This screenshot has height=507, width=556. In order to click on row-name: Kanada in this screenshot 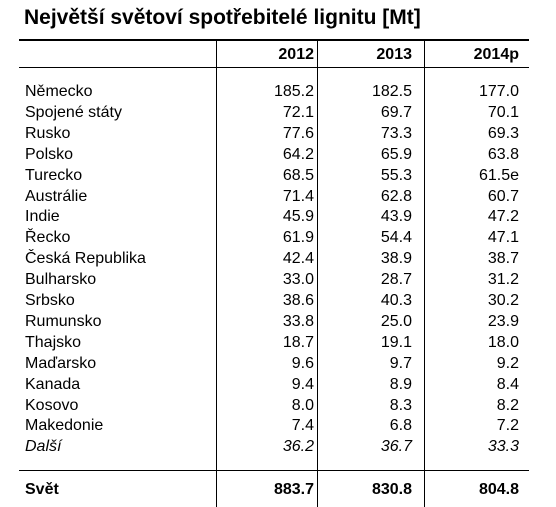, I will do `click(53, 384)`.